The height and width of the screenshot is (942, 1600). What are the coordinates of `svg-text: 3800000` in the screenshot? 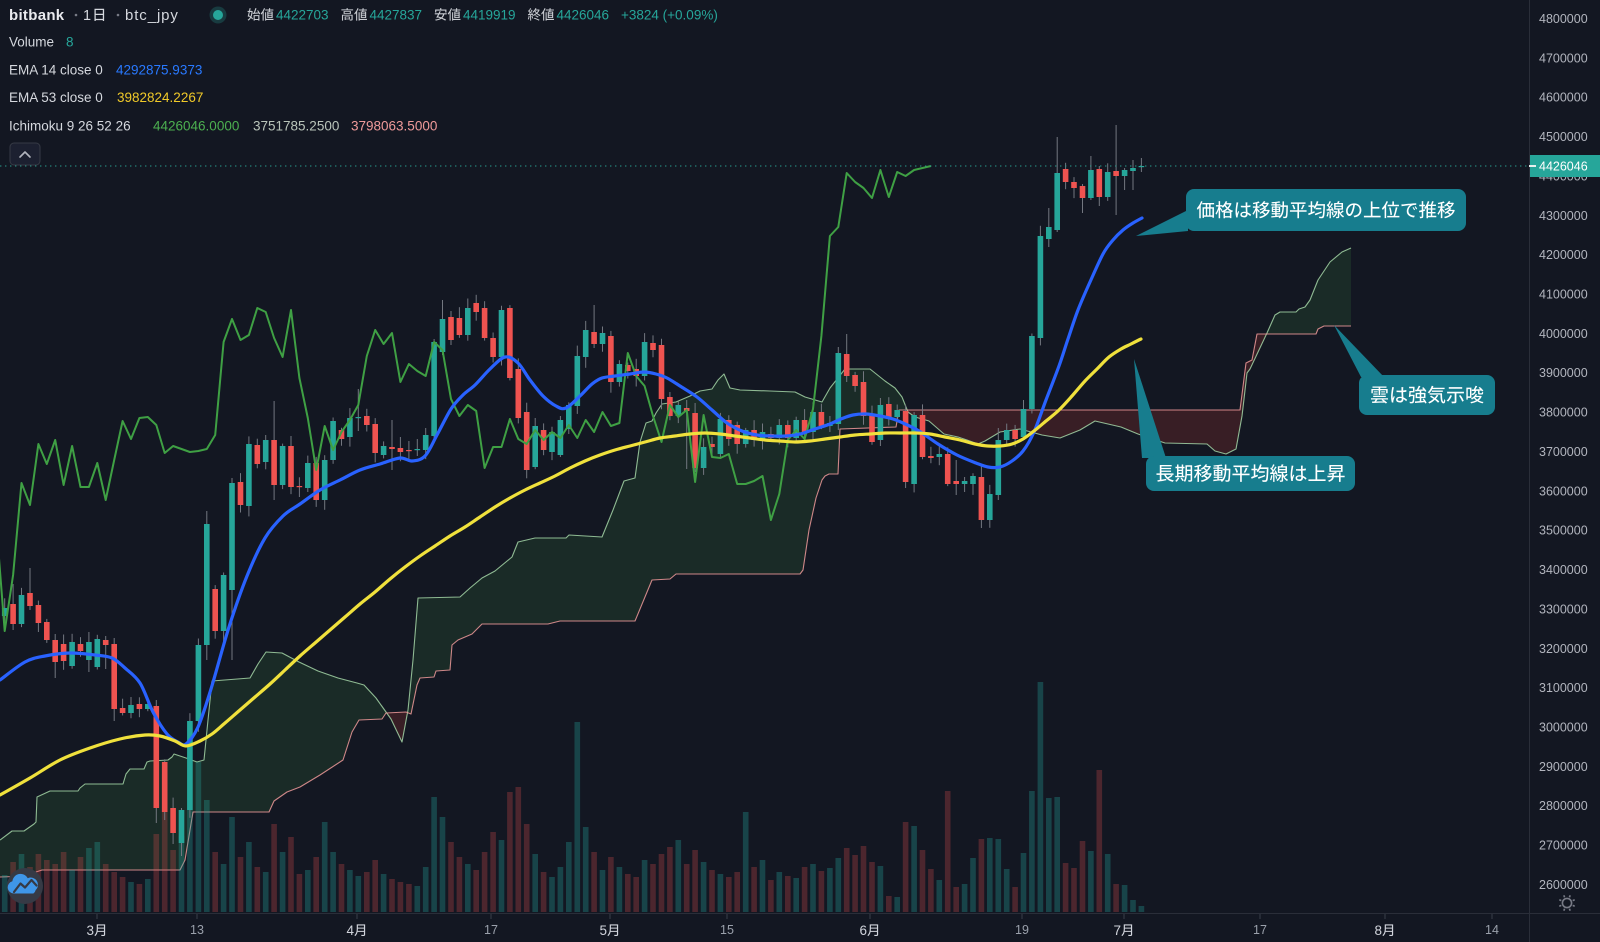 It's located at (1563, 413).